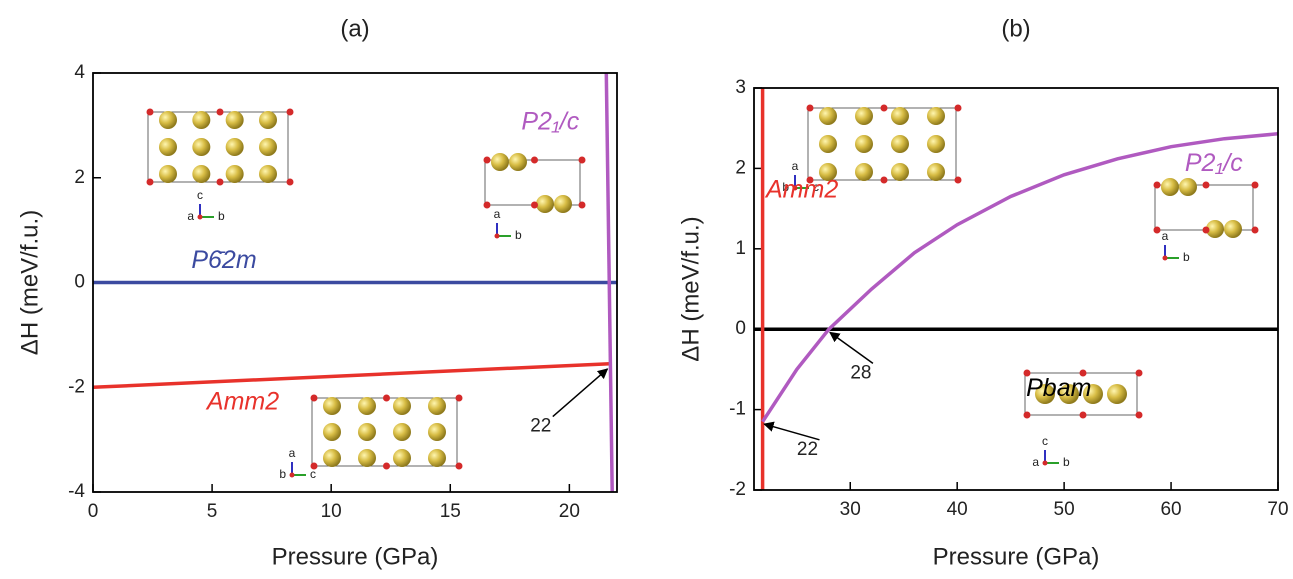  Describe the element at coordinates (223, 260) in the screenshot. I see `series-label: P6̄2m` at that location.